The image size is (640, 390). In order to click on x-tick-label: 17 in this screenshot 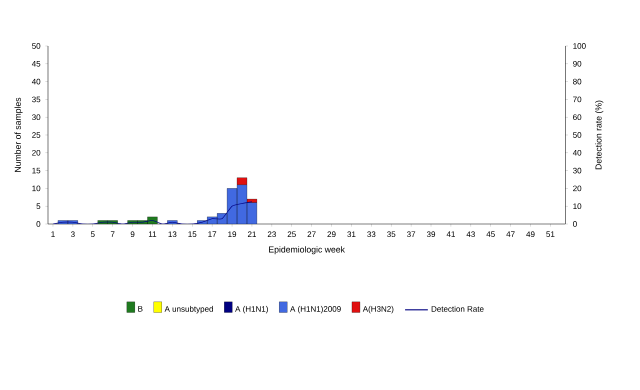, I will do `click(212, 234)`.